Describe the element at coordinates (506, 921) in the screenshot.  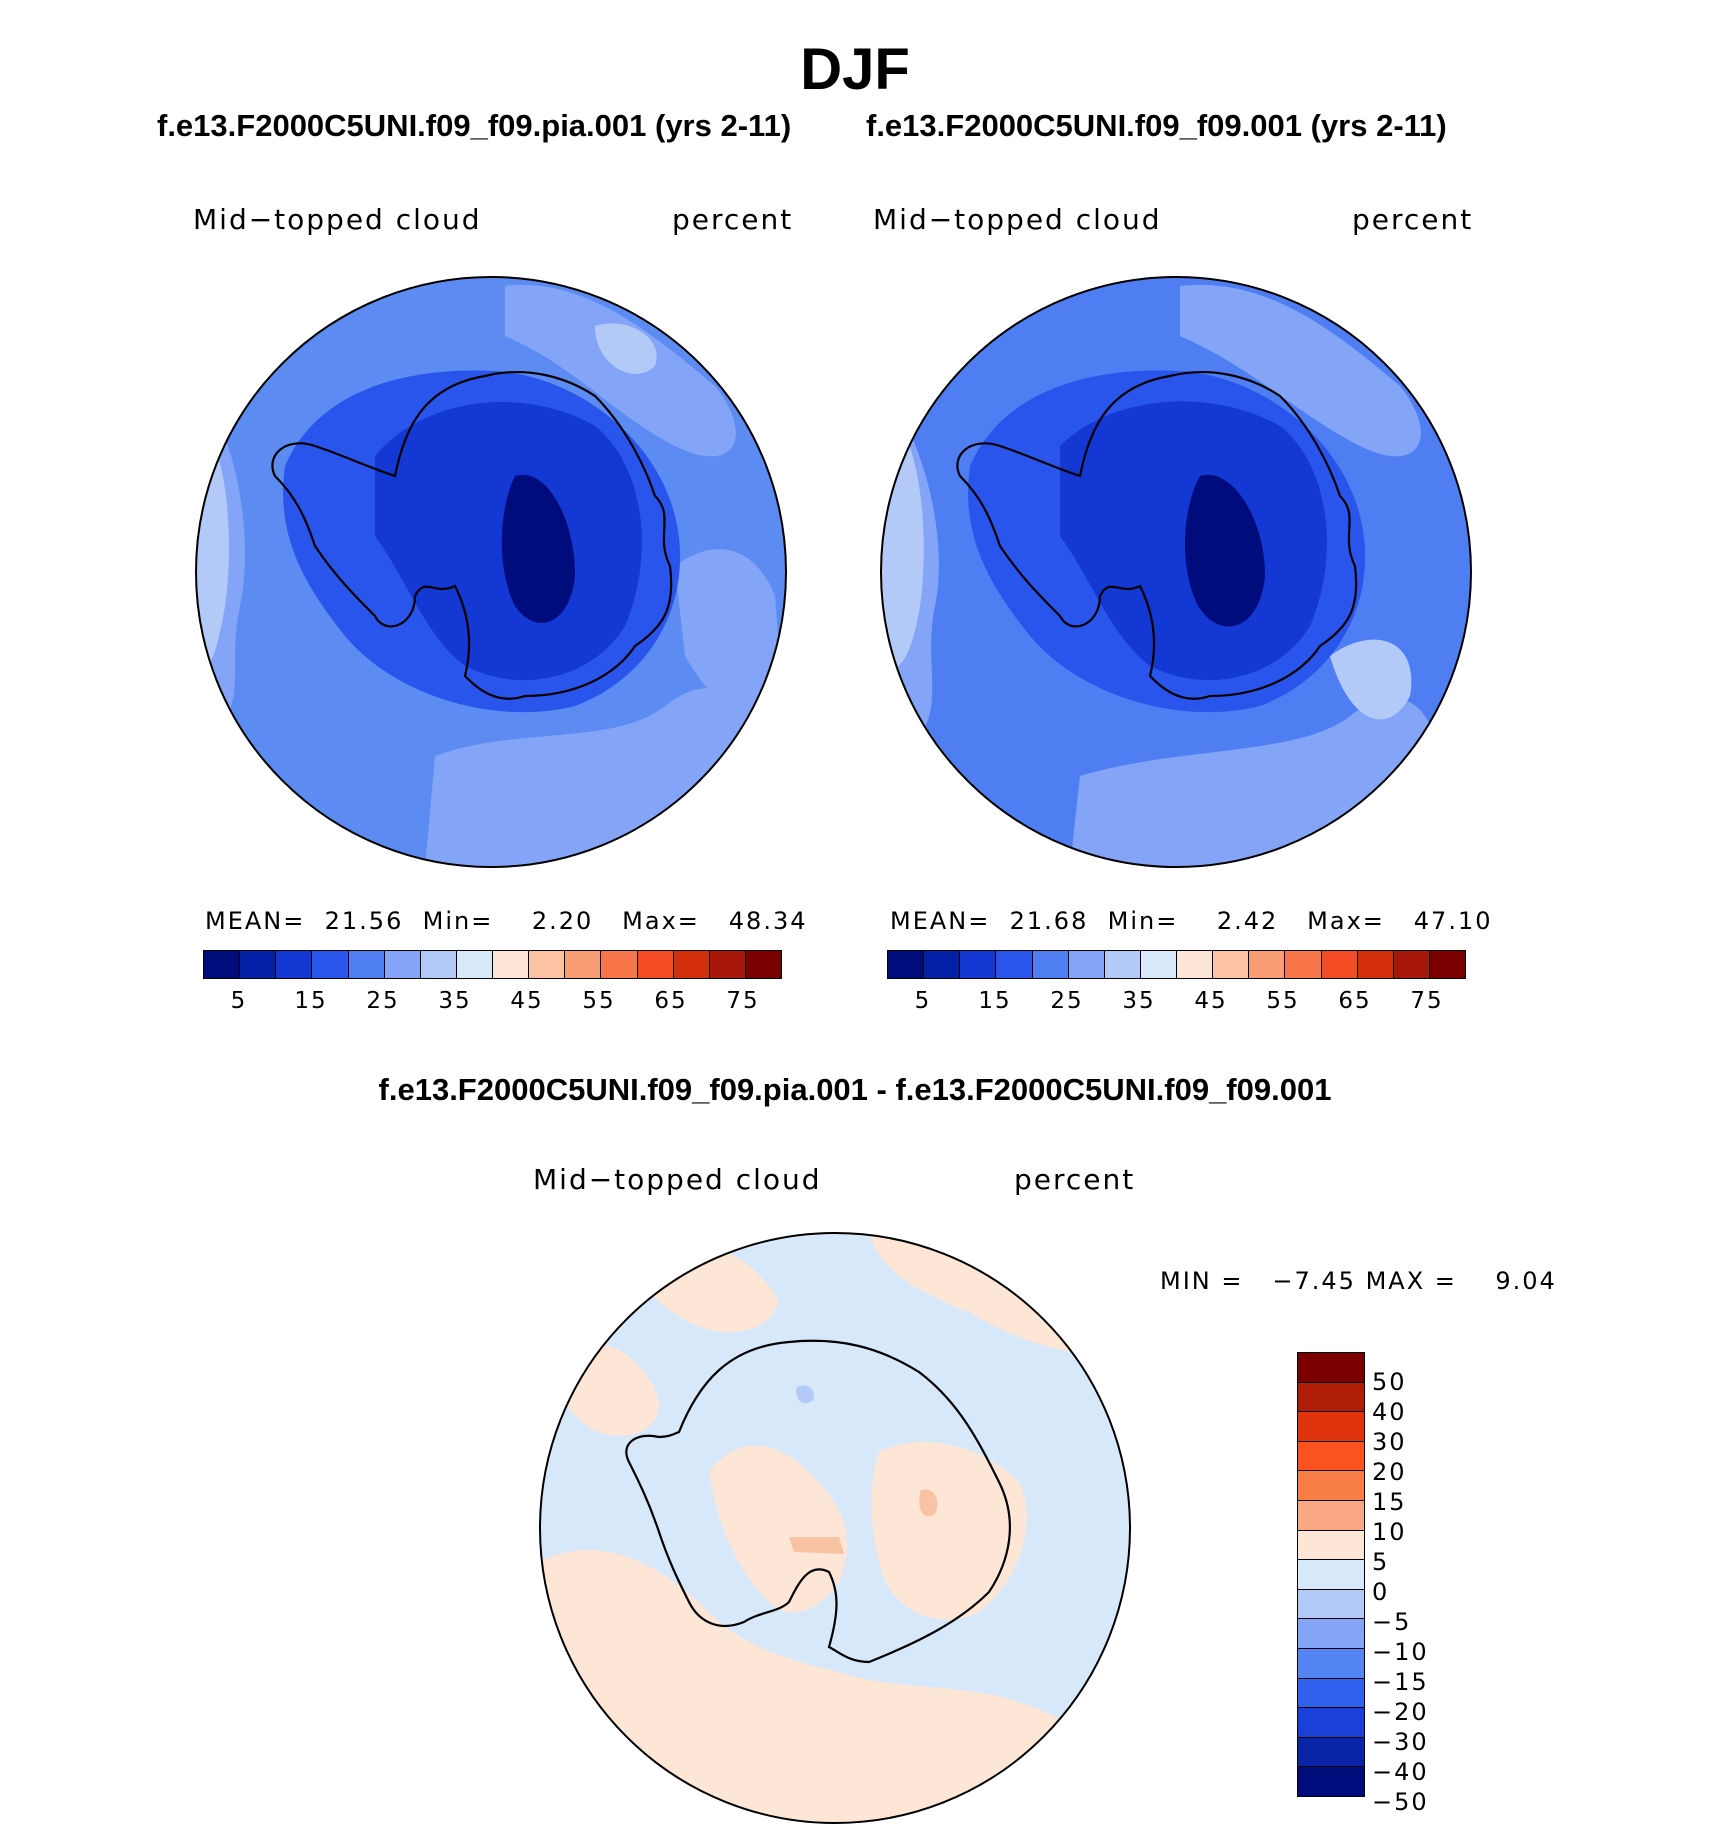
I see `panel-1-stats: MEAN= 21.56 Min= 2.20 Max= 48.34` at that location.